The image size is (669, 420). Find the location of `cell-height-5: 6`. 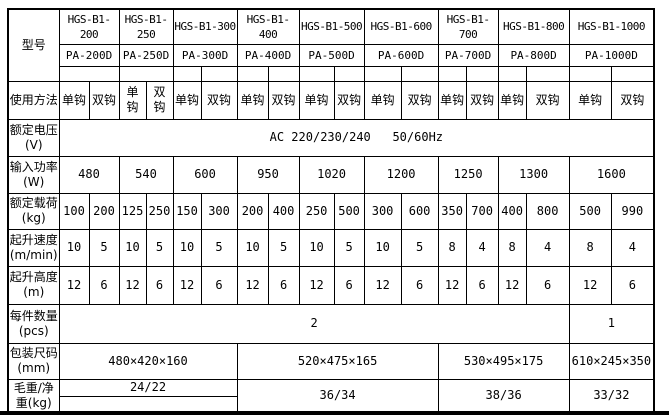

cell-height-5: 6 is located at coordinates (219, 285).